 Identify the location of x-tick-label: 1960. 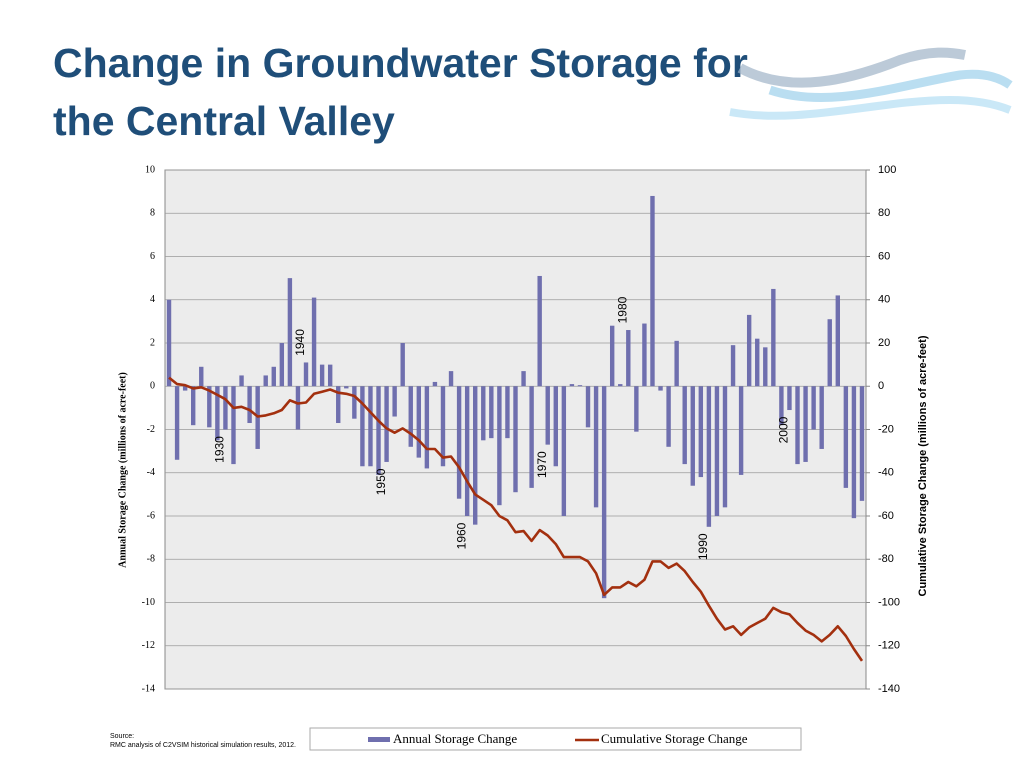
(461, 535).